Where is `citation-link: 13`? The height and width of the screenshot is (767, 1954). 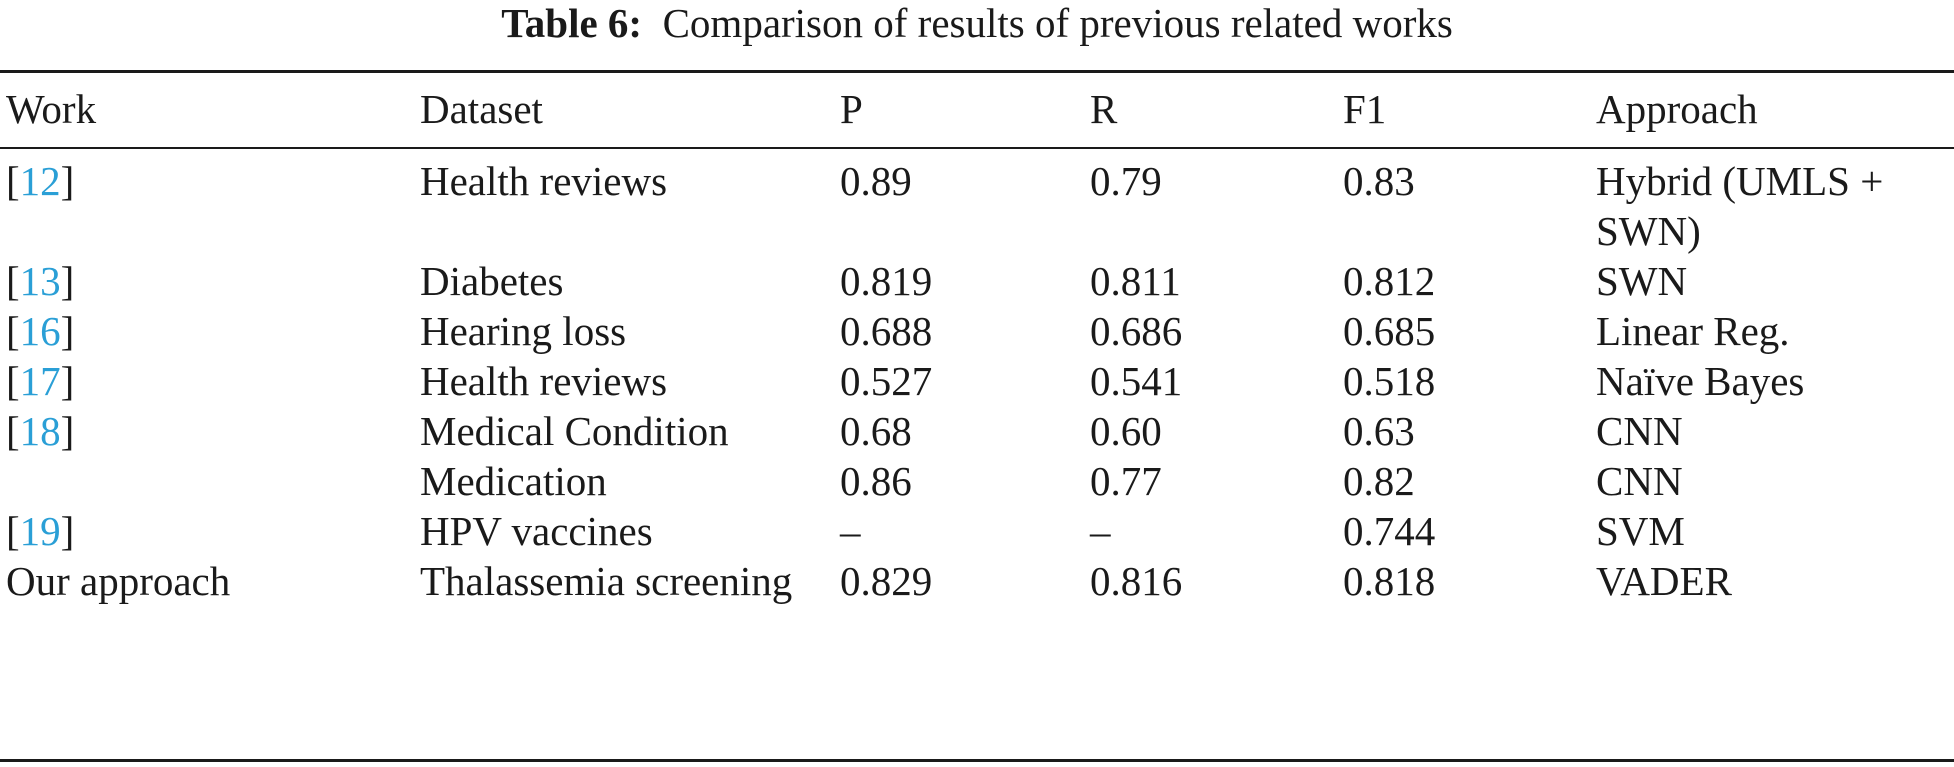 citation-link: 13 is located at coordinates (40, 281).